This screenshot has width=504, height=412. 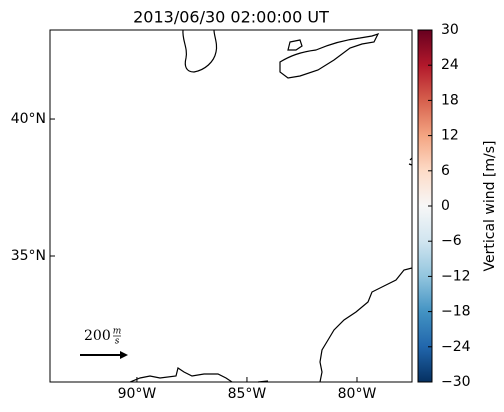 What do you see at coordinates (97, 336) in the screenshot?
I see `quiver-key-value: 200` at bounding box center [97, 336].